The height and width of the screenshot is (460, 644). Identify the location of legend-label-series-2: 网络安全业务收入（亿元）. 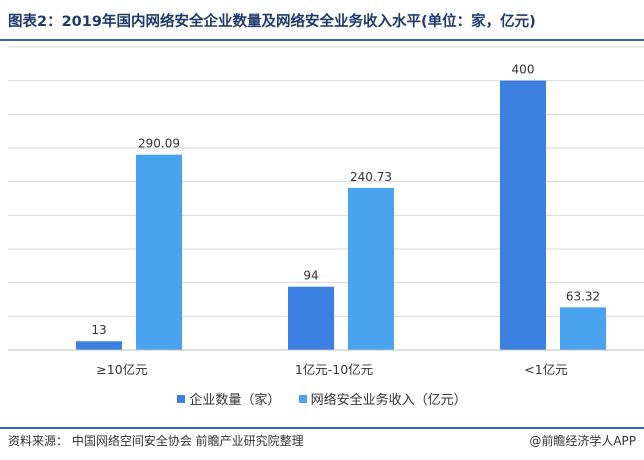
(388, 400).